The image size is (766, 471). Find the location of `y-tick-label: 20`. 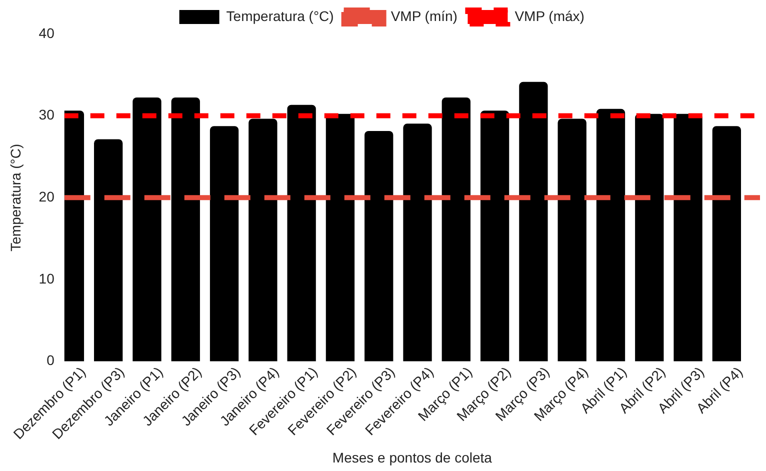

y-tick-label: 20 is located at coordinates (46, 196).